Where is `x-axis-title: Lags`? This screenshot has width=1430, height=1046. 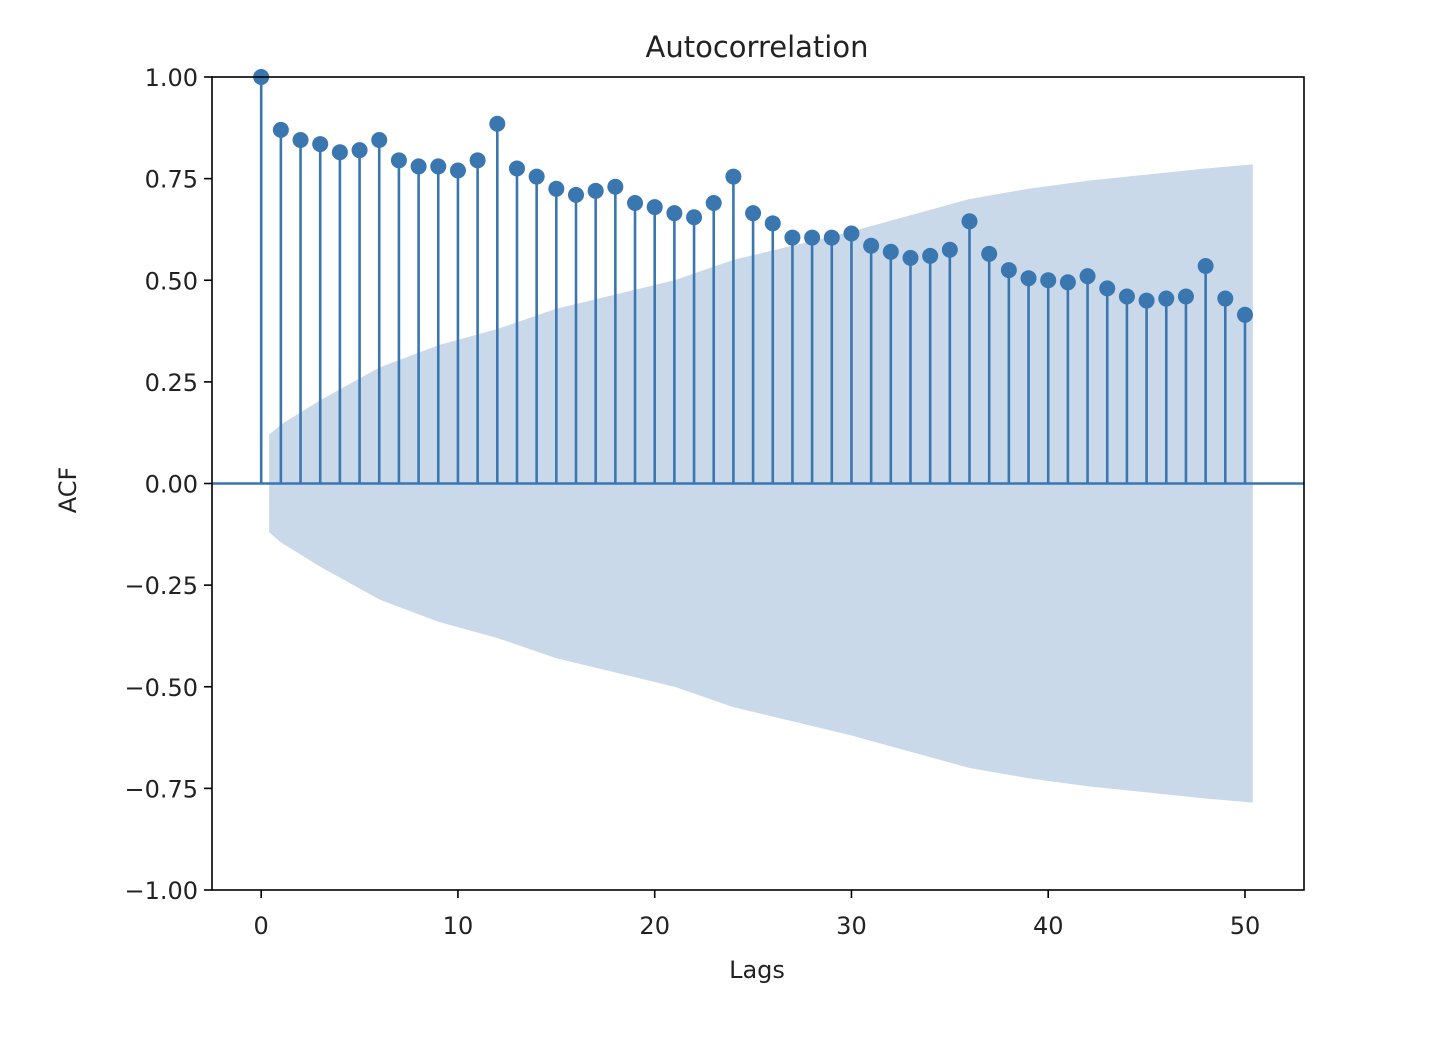
x-axis-title: Lags is located at coordinates (757, 970).